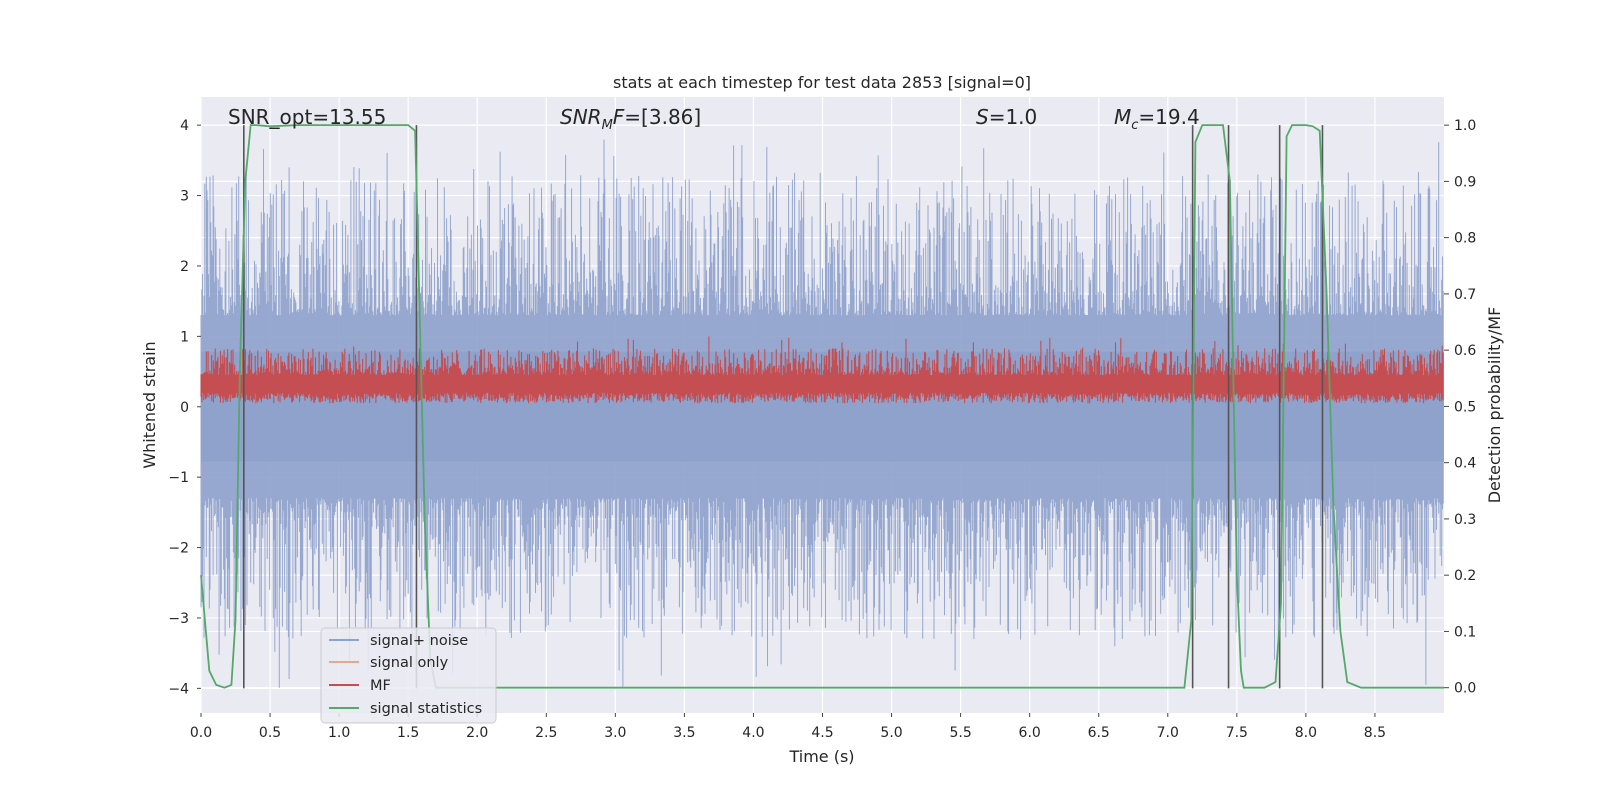  Describe the element at coordinates (1465, 182) in the screenshot. I see `y-right-tick-label: 0.9` at that location.